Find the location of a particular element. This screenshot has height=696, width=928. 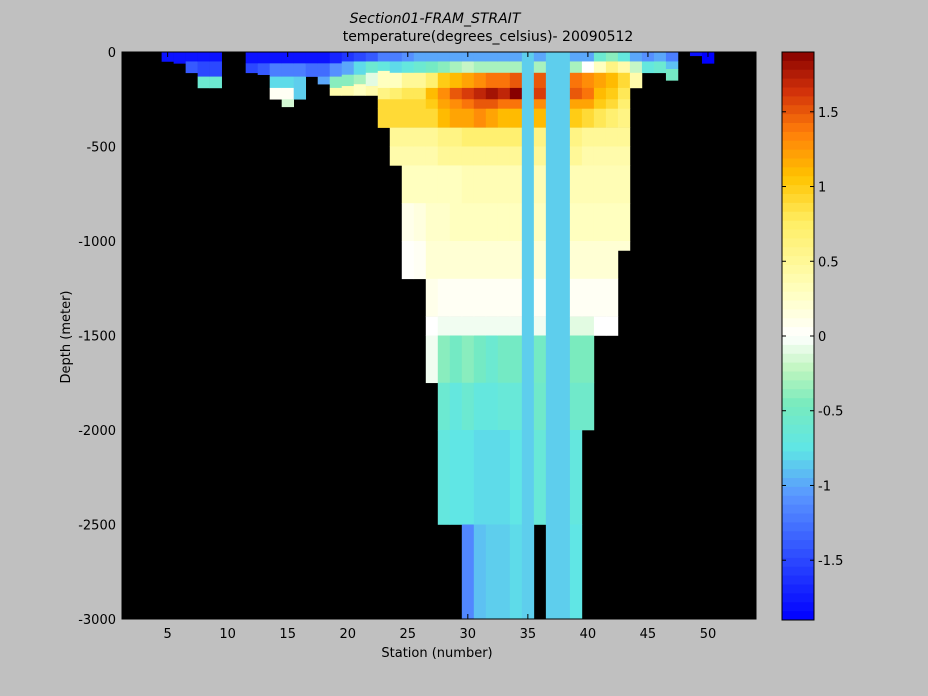

x-tick-label: 10 is located at coordinates (227, 634).